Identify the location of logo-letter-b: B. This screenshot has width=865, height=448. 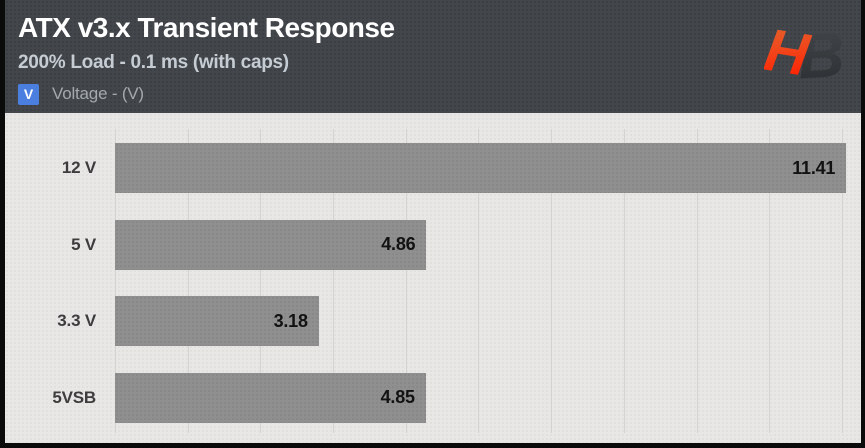
(821, 55).